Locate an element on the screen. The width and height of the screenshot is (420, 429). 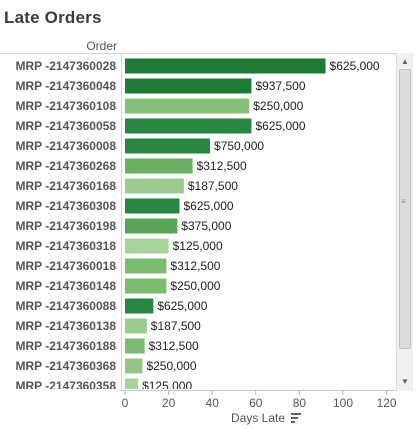
x-tick-label: 80 is located at coordinates (300, 403).